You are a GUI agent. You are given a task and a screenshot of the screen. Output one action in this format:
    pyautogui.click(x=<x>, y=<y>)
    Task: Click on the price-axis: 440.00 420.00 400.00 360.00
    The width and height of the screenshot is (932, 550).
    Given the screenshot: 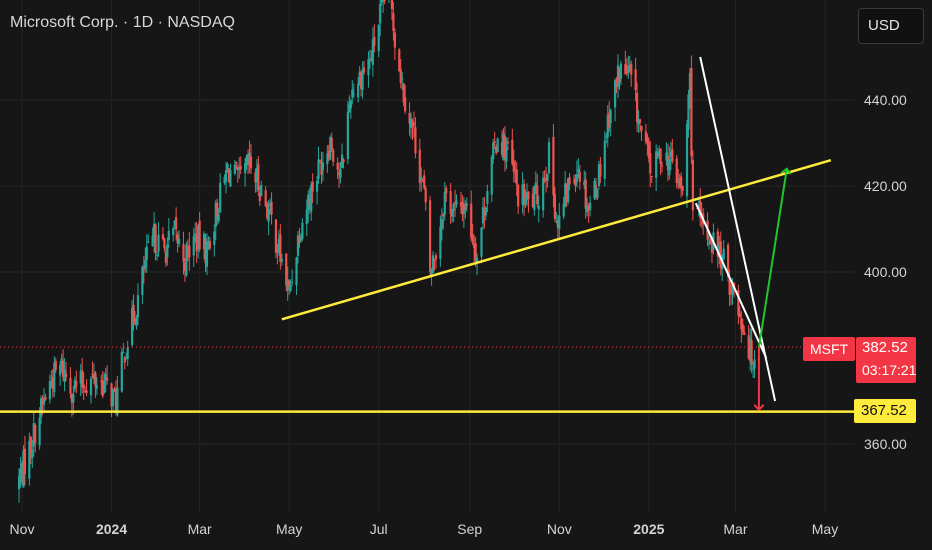 What is the action you would take?
    pyautogui.click(x=885, y=272)
    